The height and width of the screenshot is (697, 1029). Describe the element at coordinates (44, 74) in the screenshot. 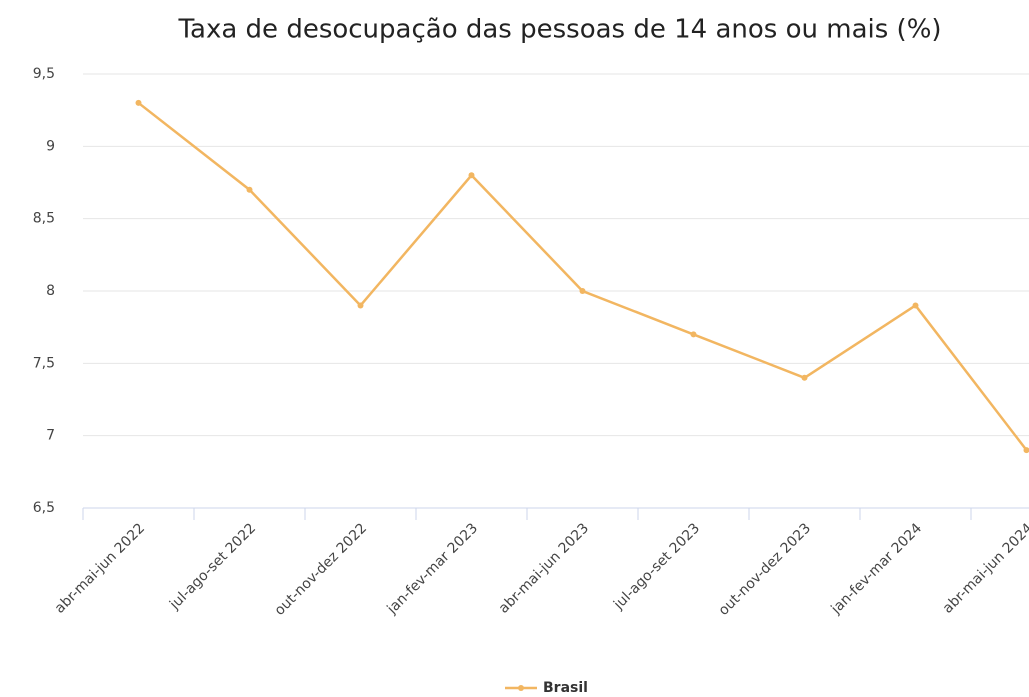

I see `y-tick-label: 9,5` at that location.